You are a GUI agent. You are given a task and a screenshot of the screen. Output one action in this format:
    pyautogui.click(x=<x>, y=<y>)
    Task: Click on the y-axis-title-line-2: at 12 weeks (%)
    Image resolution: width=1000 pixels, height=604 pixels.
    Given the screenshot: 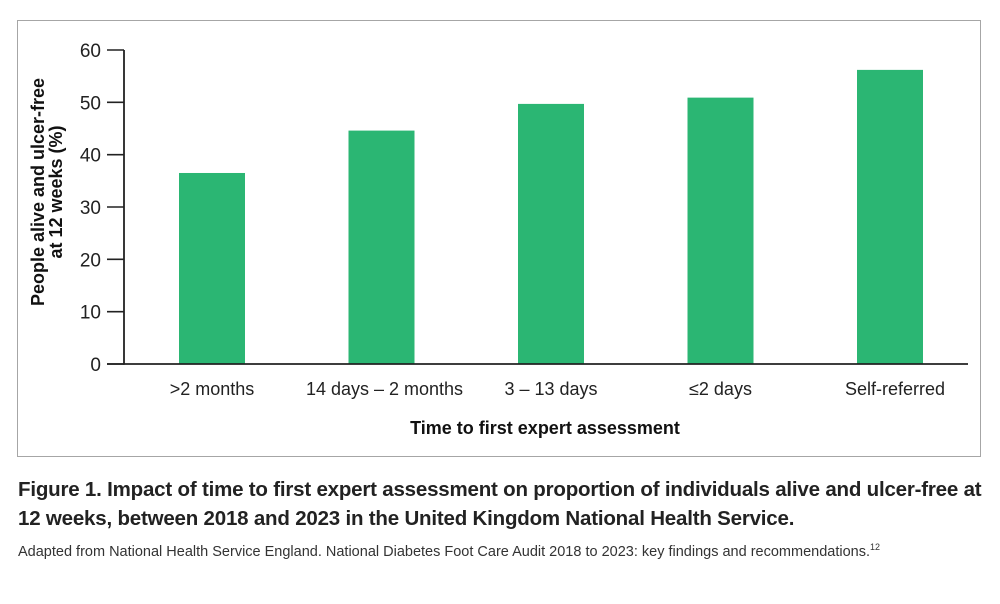 What is the action you would take?
    pyautogui.click(x=56, y=191)
    